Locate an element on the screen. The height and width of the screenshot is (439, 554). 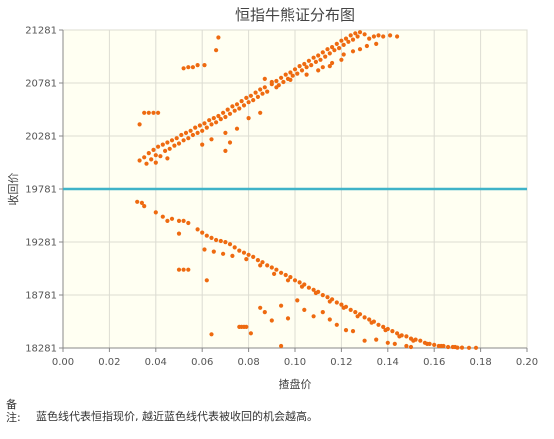
x-tick-label: 0.16 is located at coordinates (434, 362).